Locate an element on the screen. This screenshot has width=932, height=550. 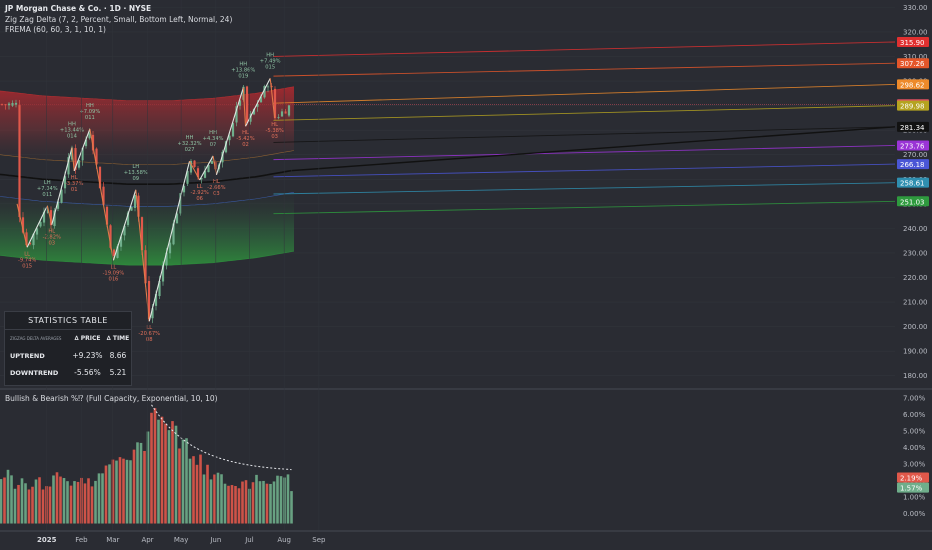
price-tag-label: 266.18 is located at coordinates (912, 165).